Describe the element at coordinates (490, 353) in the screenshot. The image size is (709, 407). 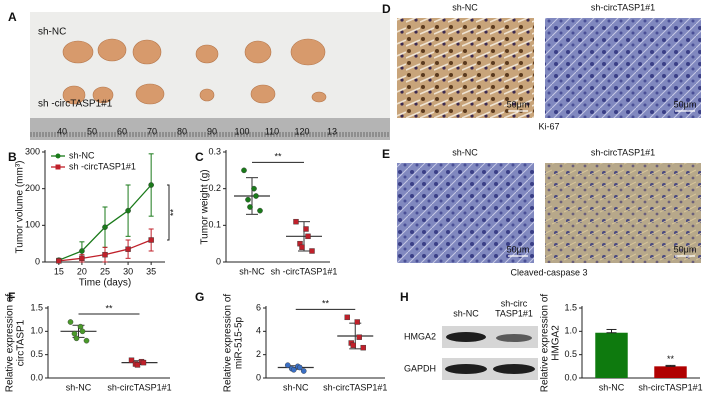
I see `western-blot` at that location.